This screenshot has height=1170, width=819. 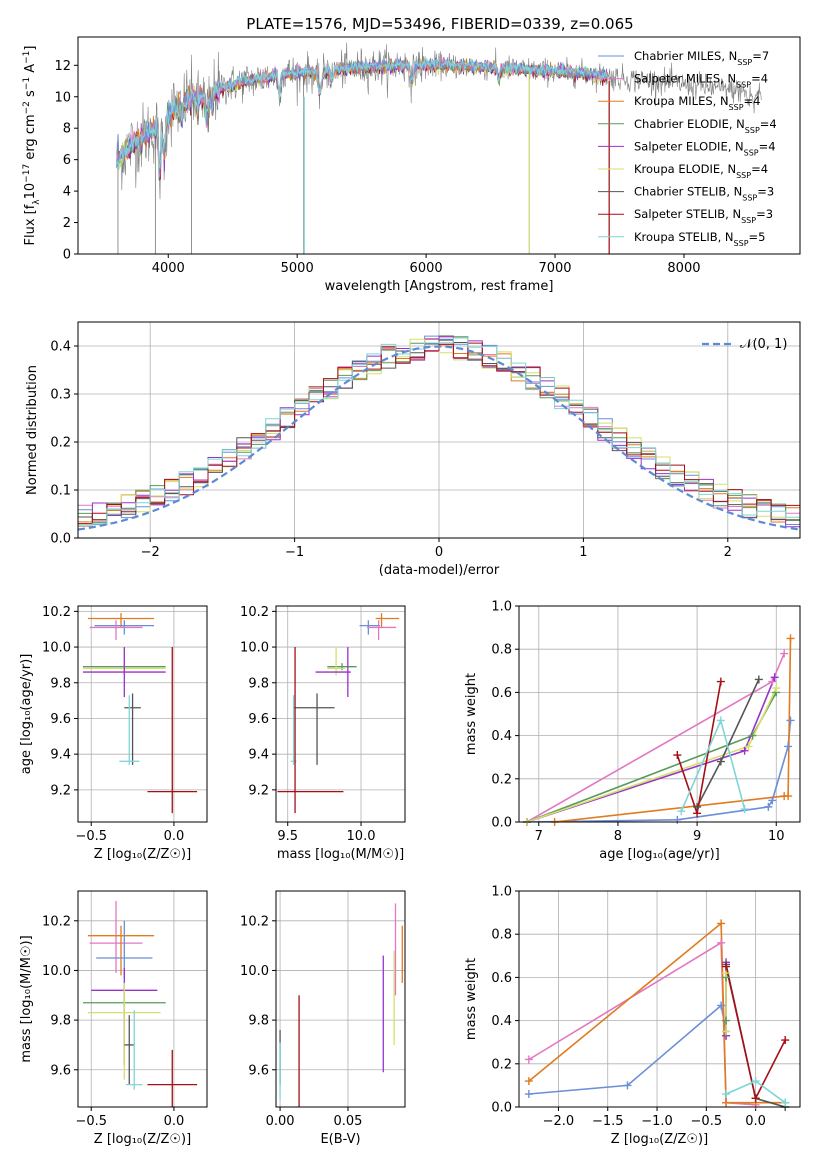 What do you see at coordinates (677, 755) in the screenshot?
I see `point-salpeter-stelib` at bounding box center [677, 755].